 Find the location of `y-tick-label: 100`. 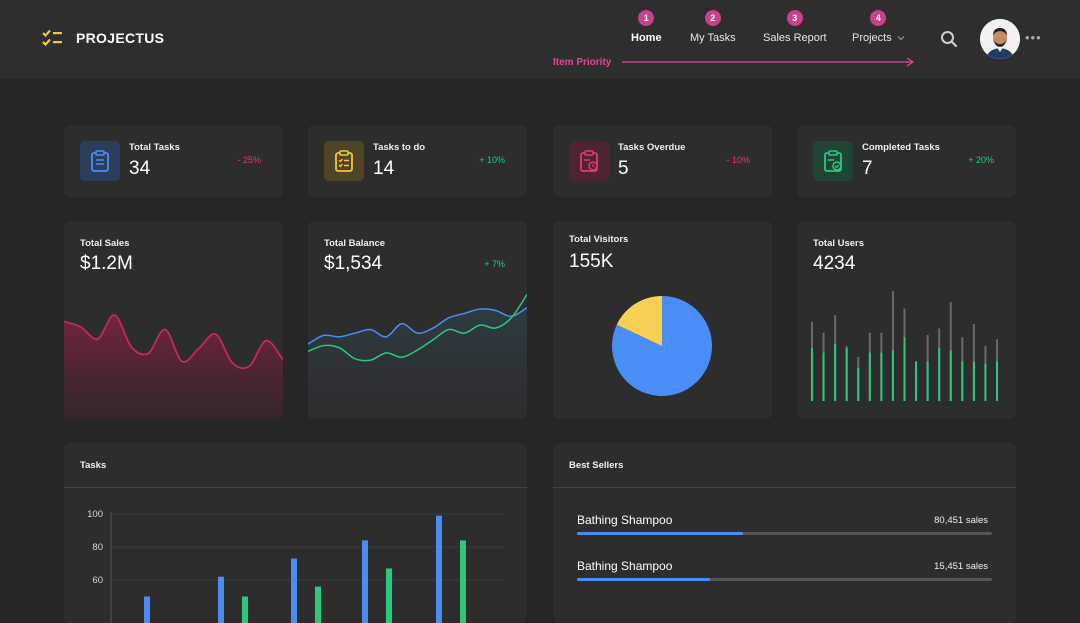

y-tick-label: 100 is located at coordinates (95, 514).